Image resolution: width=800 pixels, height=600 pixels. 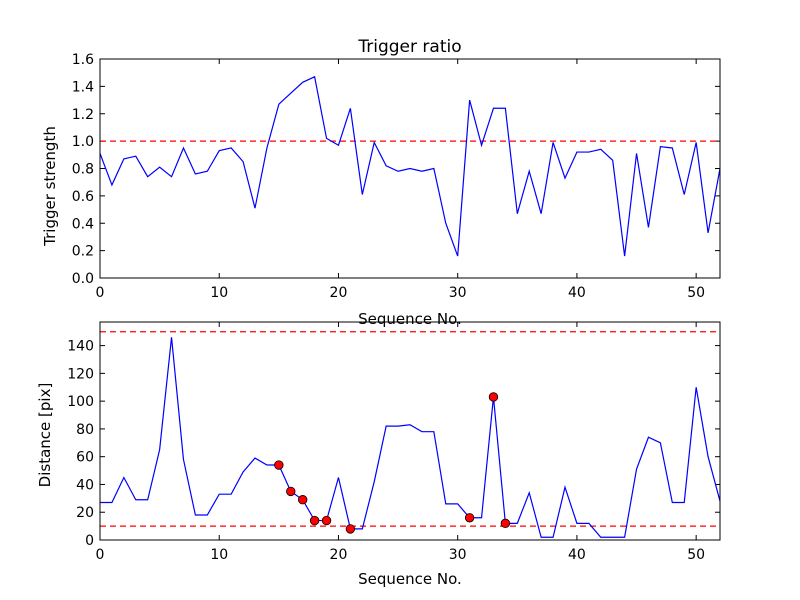 I want to click on y-tick-label: 0.2, so click(x=83, y=252).